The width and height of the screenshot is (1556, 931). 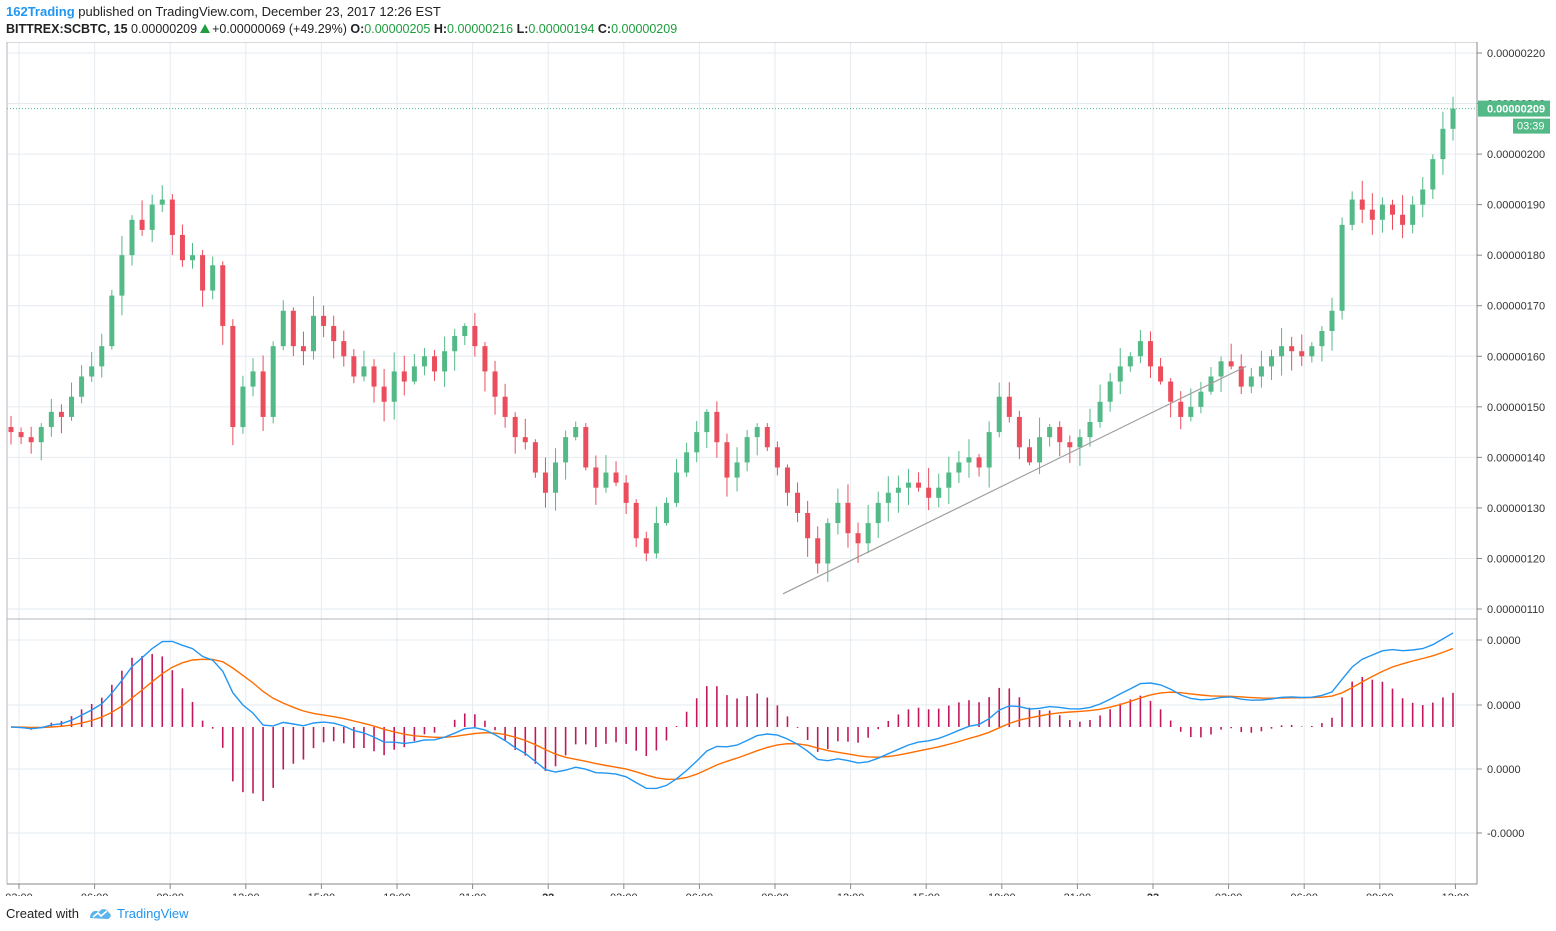 I want to click on y-tick-label: 0.00000160, so click(x=1516, y=357).